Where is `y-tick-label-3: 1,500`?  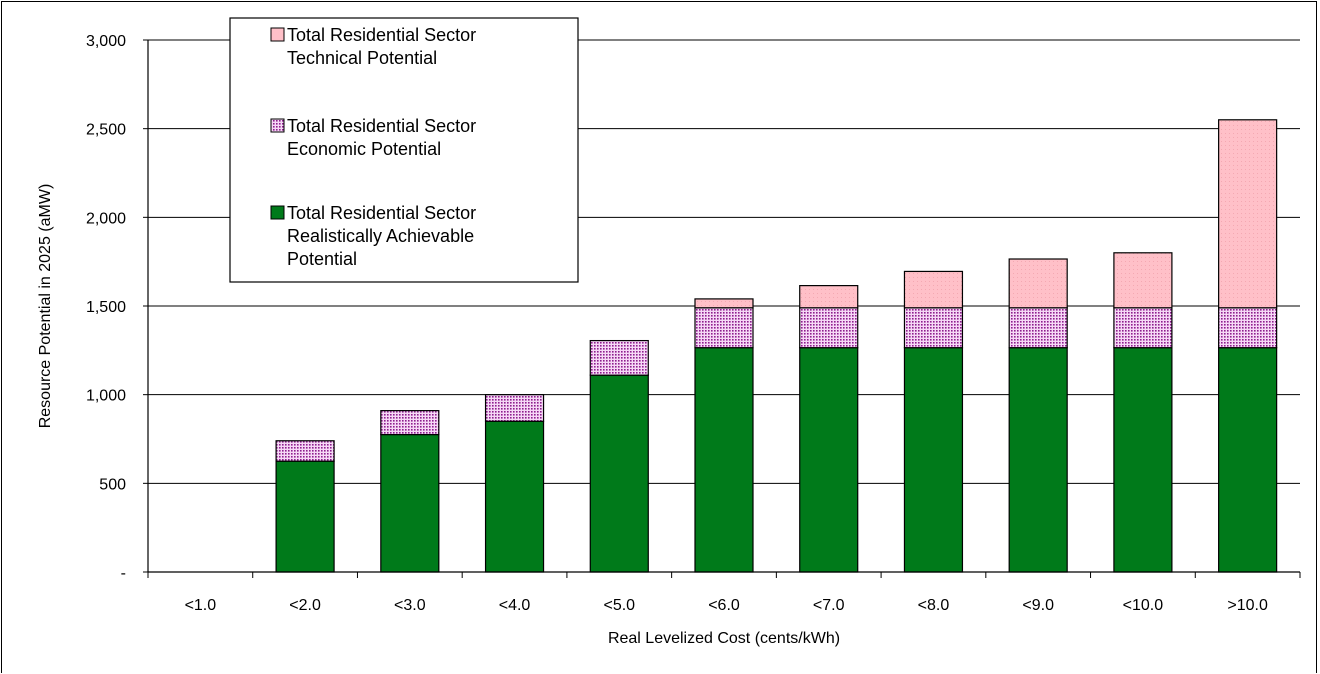
y-tick-label-3: 1,500 is located at coordinates (106, 307).